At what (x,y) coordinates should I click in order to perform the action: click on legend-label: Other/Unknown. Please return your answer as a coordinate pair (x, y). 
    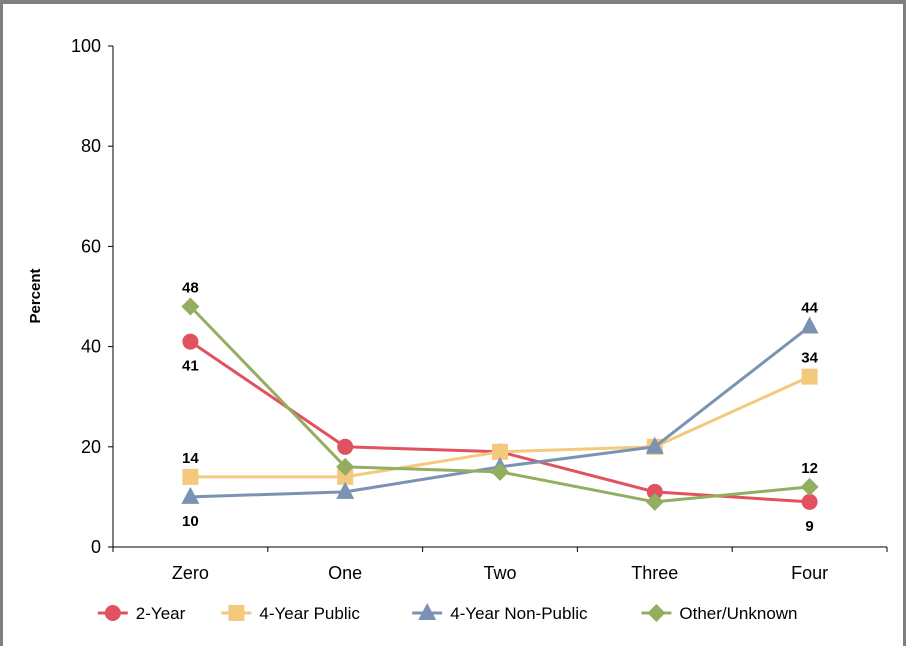
    Looking at the image, I should click on (738, 613).